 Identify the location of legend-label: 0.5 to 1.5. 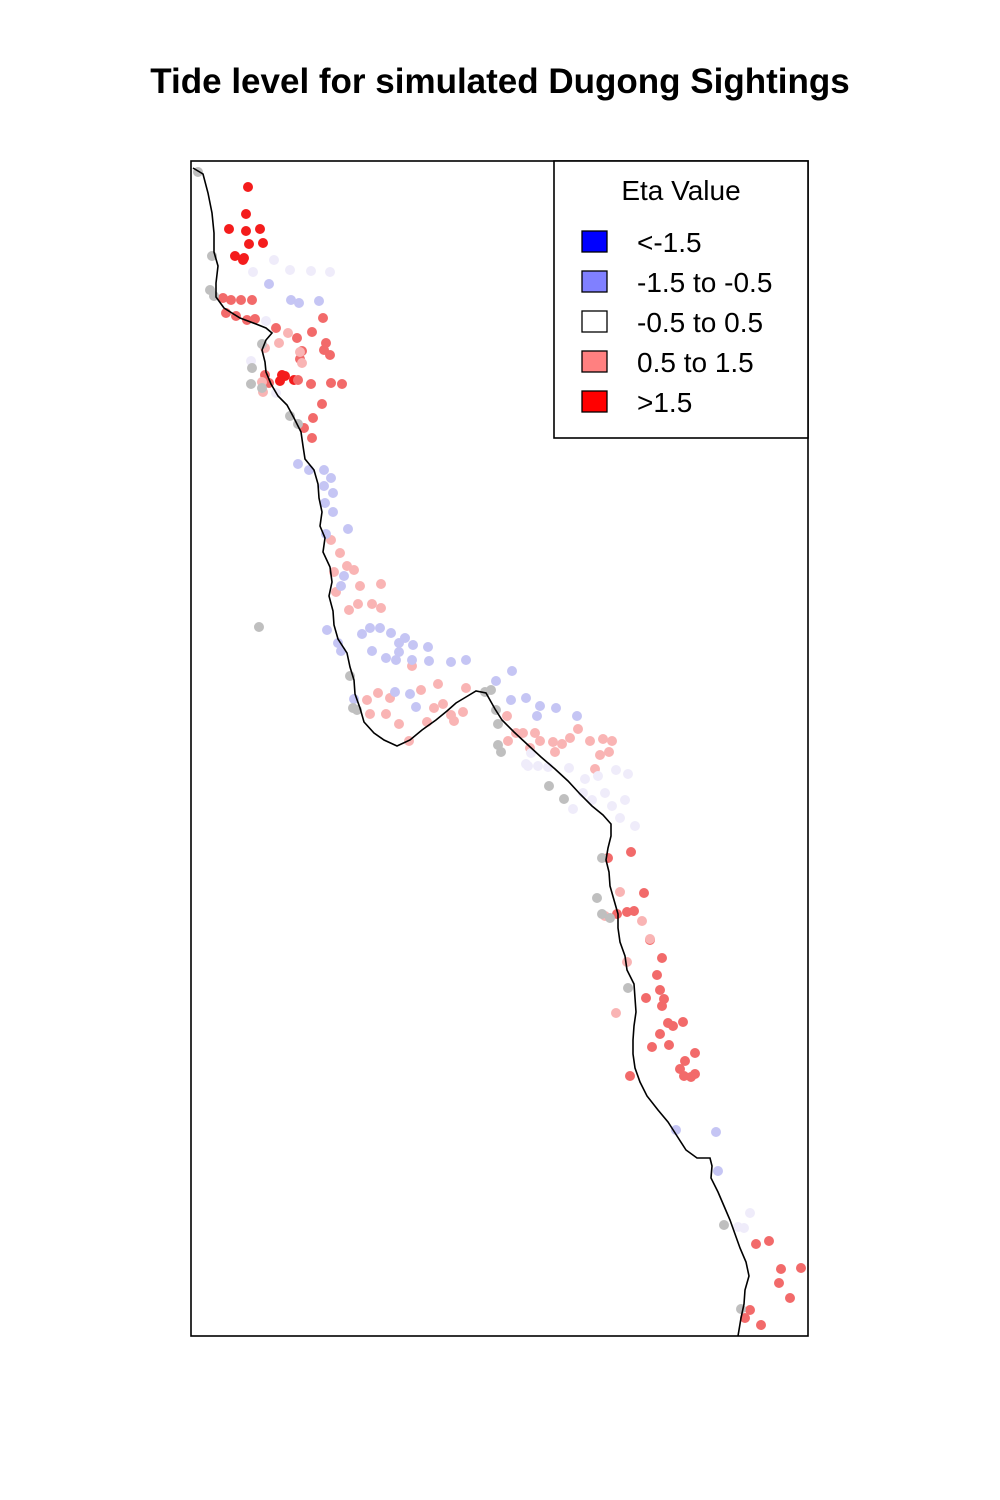
(695, 362).